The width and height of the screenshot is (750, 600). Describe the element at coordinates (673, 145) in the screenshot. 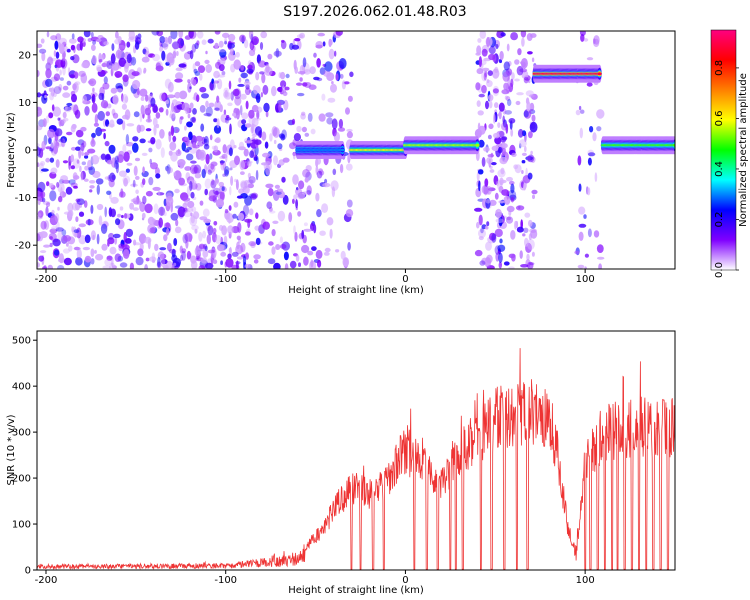

I see `heatmap-signal-cell` at that location.